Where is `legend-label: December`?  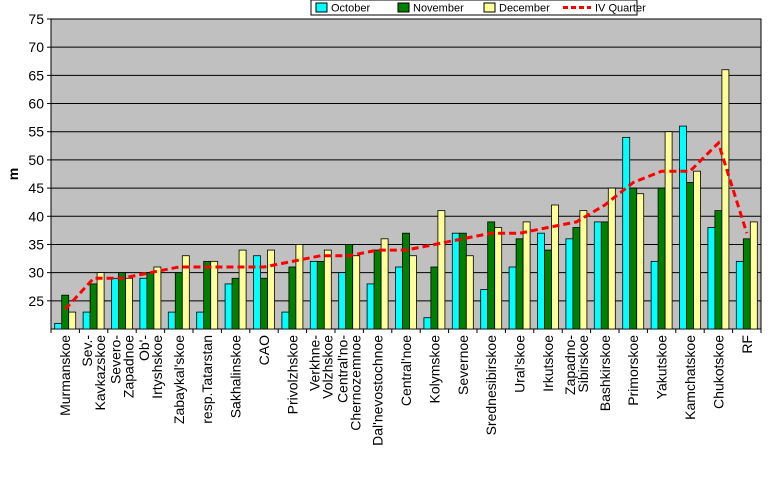 legend-label: December is located at coordinates (524, 9).